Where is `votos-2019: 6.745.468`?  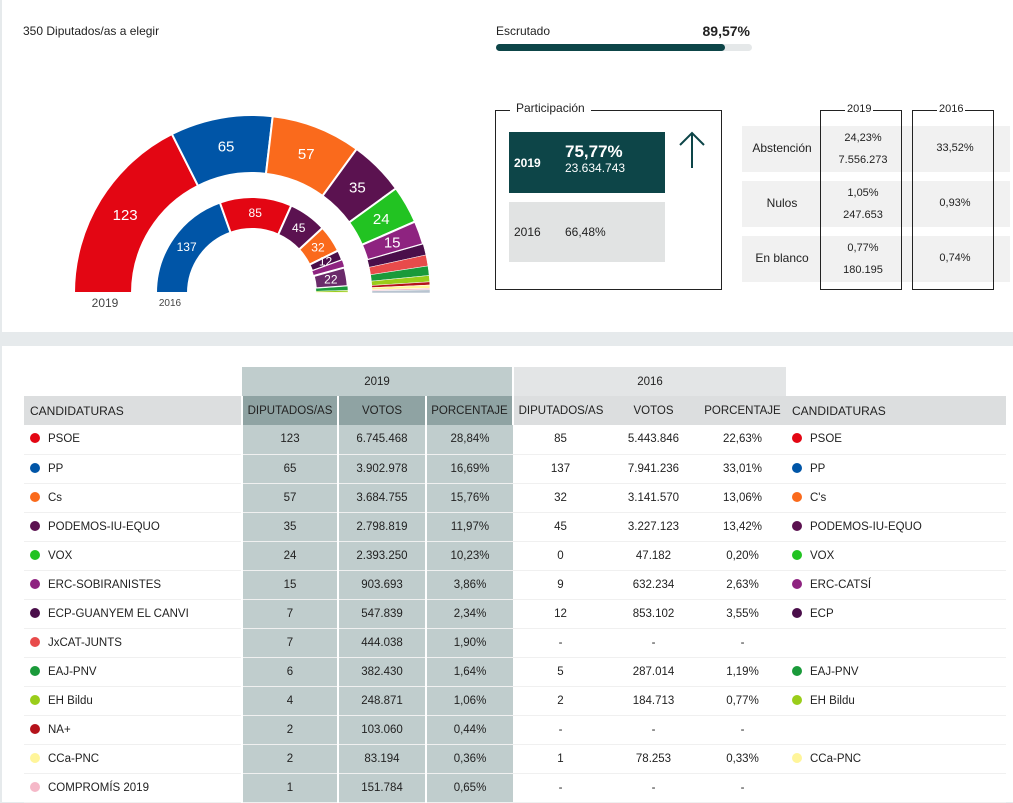
votos-2019: 6.745.468 is located at coordinates (381, 440).